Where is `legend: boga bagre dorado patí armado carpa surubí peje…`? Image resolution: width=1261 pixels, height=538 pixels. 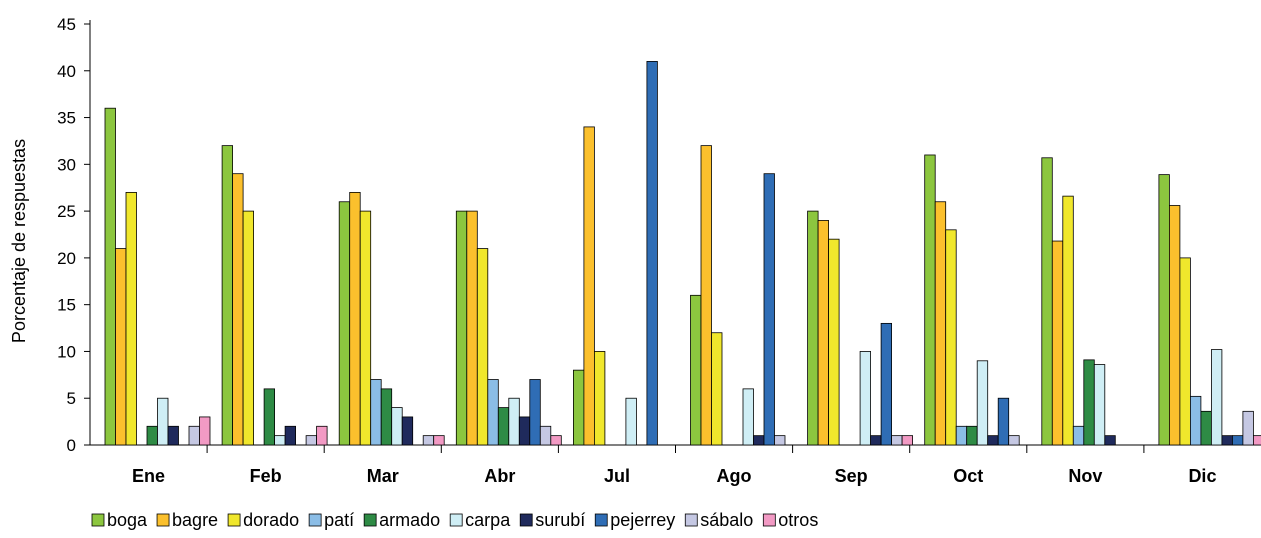 legend: boga bagre dorado patí armado carpa surubí peje… is located at coordinates (454, 520).